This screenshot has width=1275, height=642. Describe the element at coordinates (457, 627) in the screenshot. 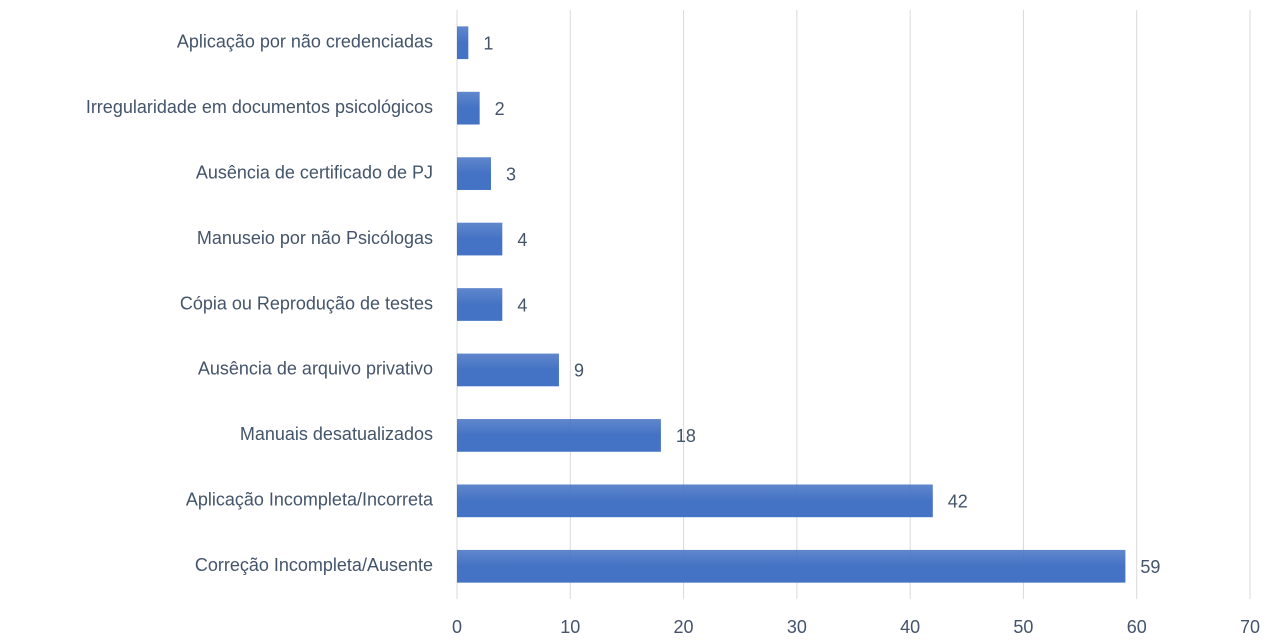

I see `x-tick-label: 0` at that location.